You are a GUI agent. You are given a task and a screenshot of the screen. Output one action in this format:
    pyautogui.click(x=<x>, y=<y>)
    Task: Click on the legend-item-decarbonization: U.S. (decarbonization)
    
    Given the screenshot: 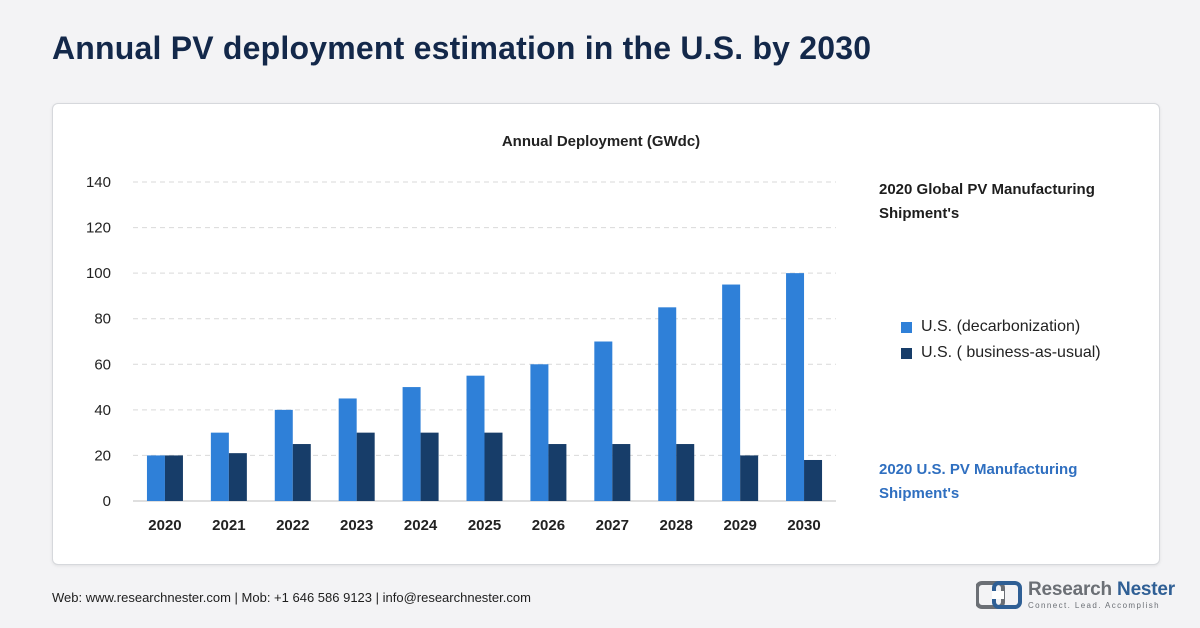 What is the action you would take?
    pyautogui.click(x=1001, y=327)
    